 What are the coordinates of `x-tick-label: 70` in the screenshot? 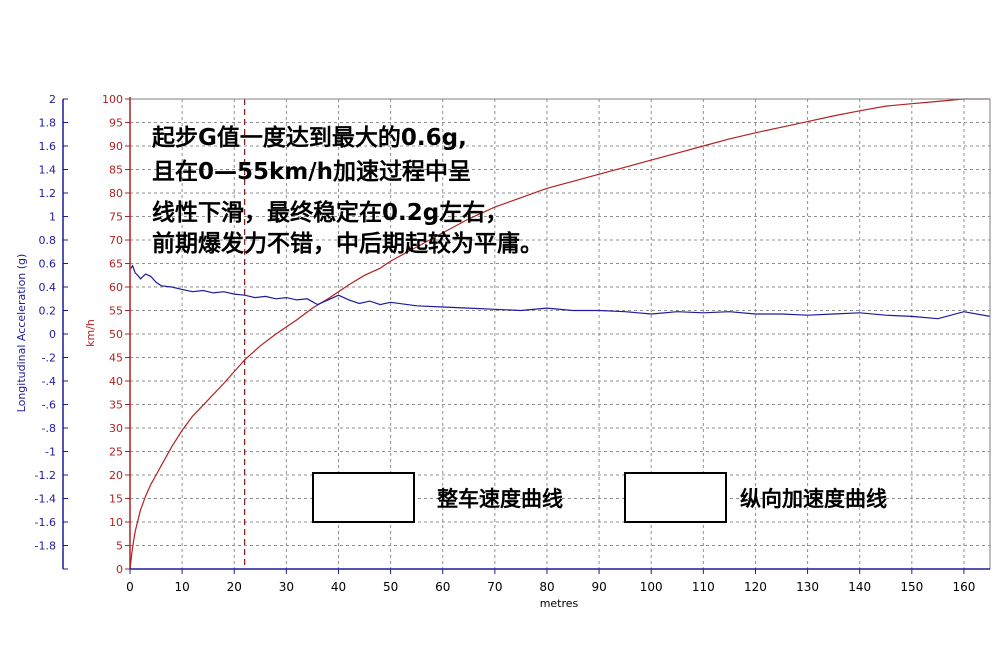 It's located at (494, 587).